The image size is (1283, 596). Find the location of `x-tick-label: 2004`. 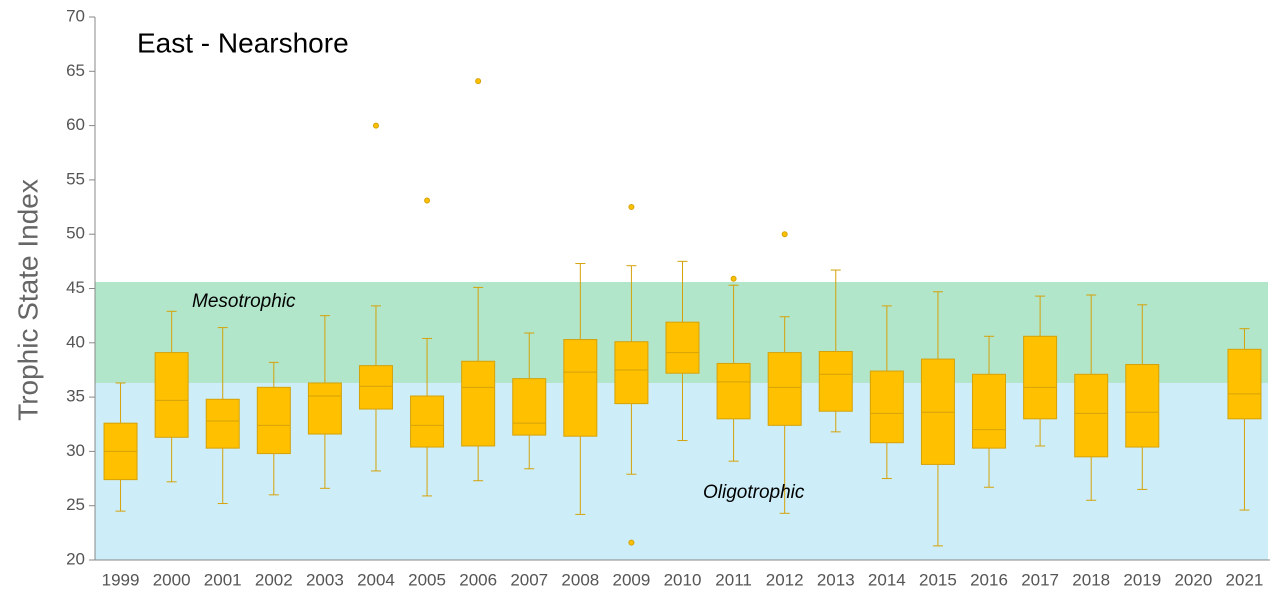

x-tick-label: 2004 is located at coordinates (376, 579).